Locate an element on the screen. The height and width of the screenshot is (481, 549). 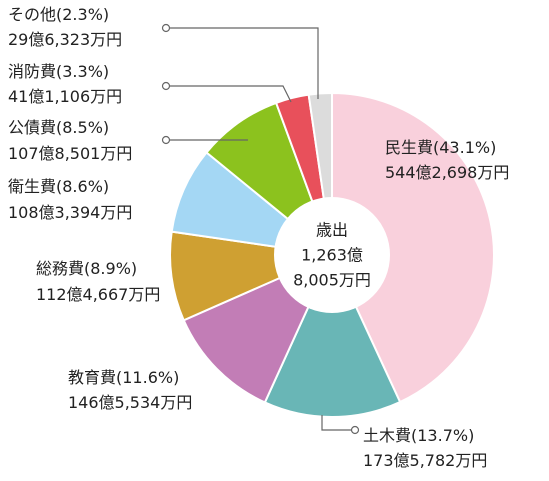
label-percent-その他: その他(2.3%) is located at coordinates (58, 14).